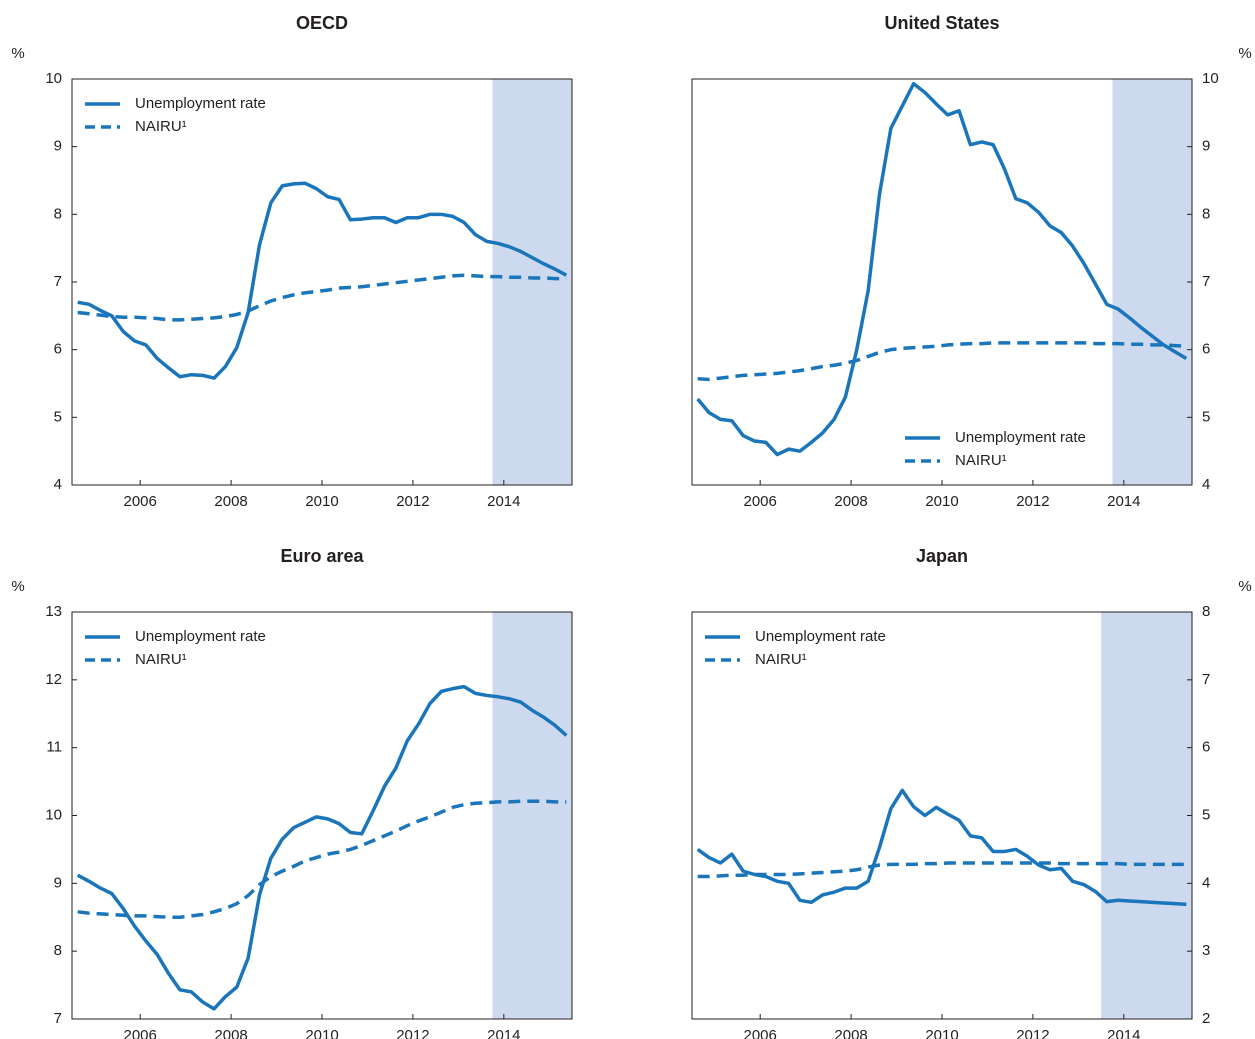 This screenshot has height=1039, width=1255. I want to click on panel-title: Euro area, so click(322, 556).